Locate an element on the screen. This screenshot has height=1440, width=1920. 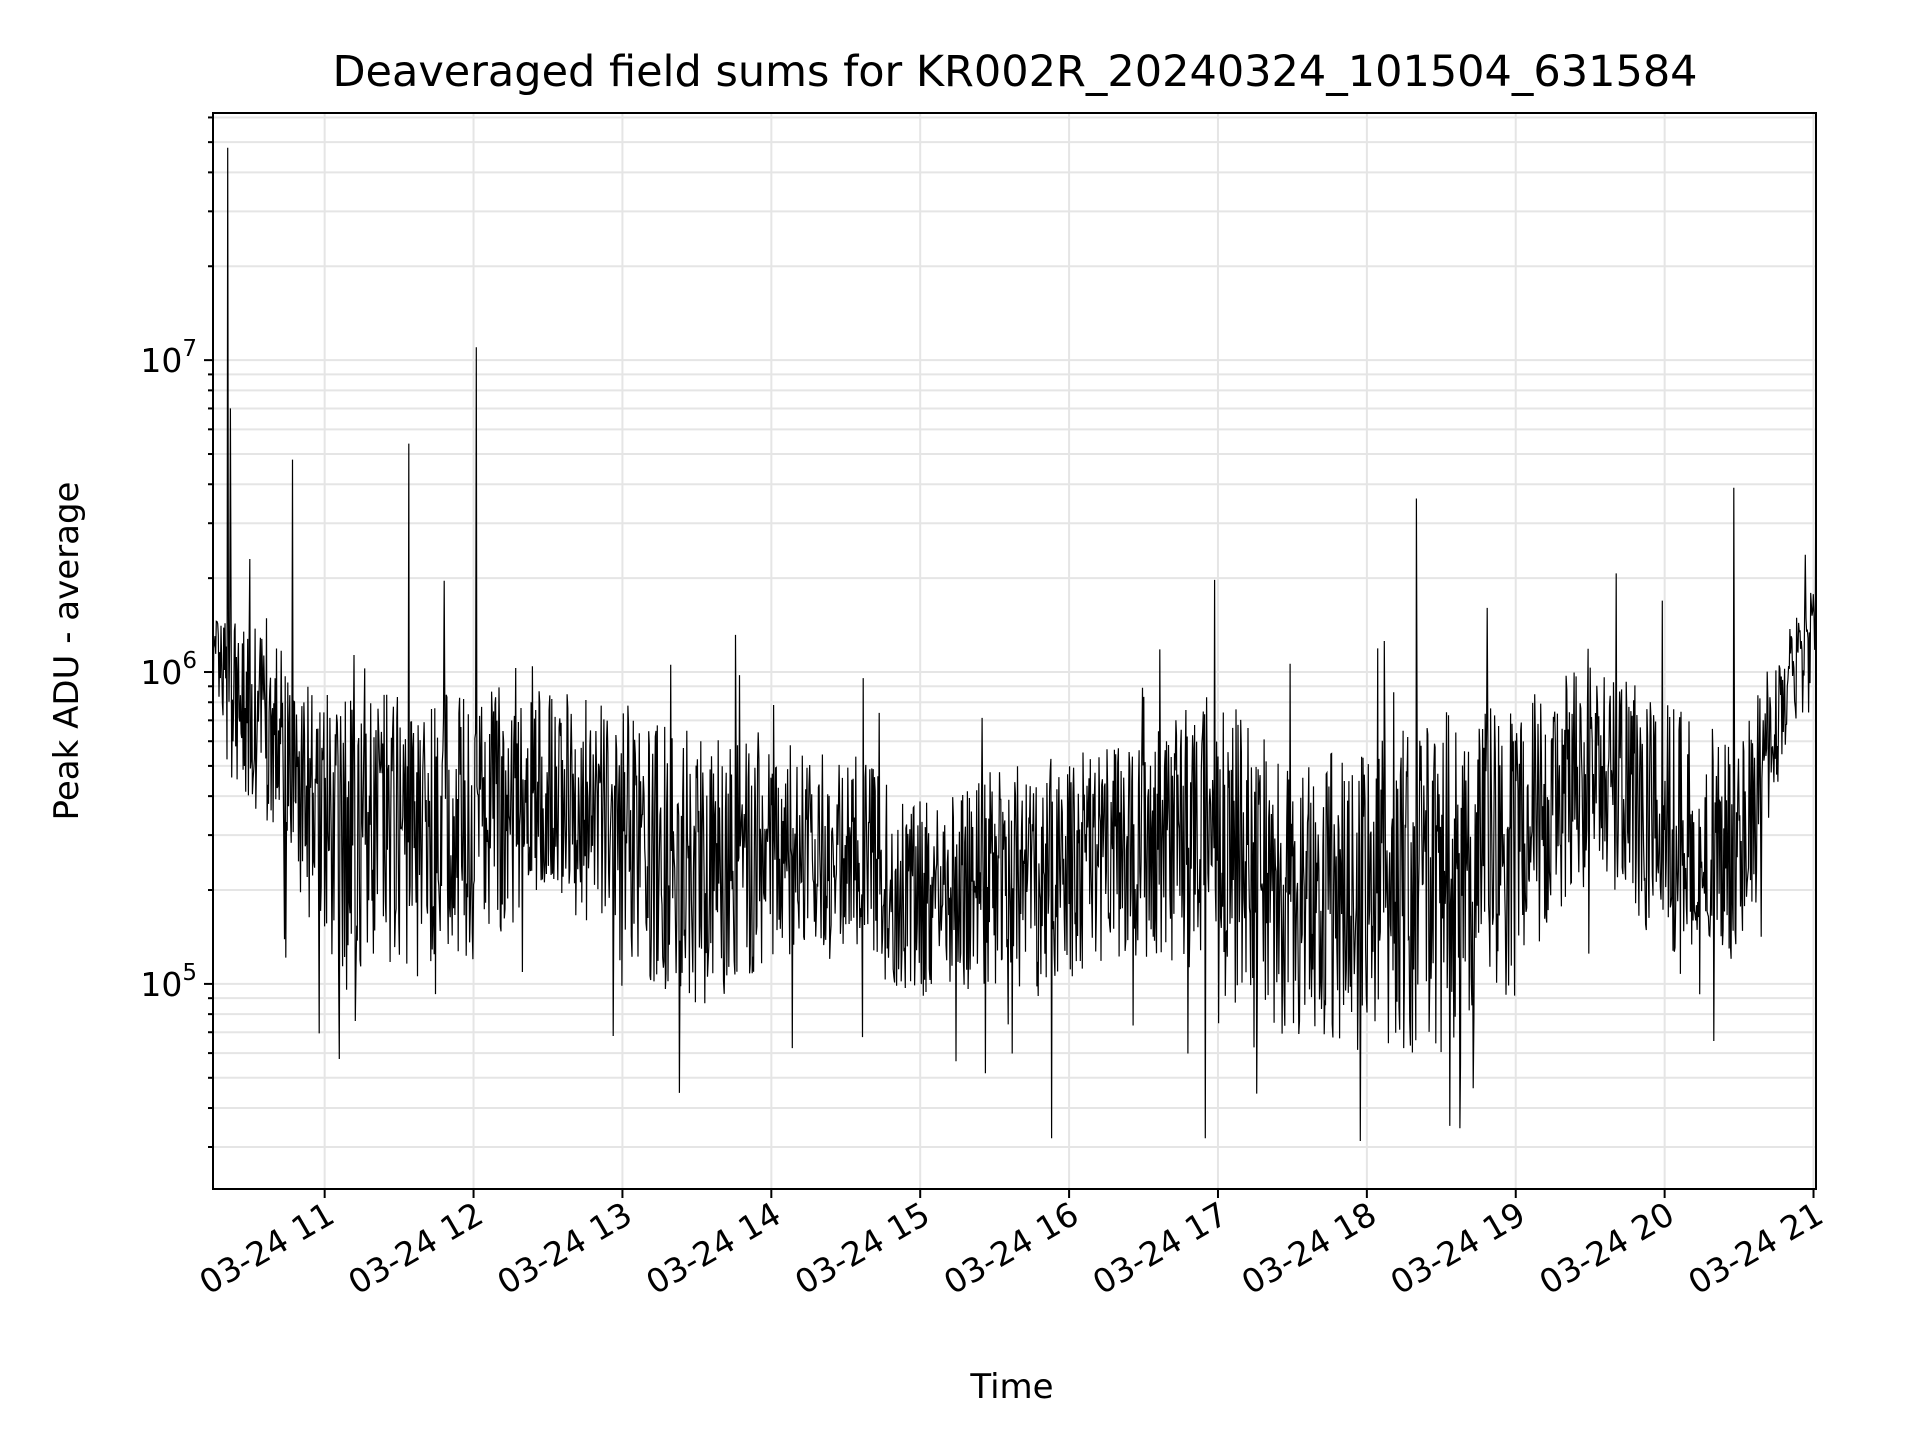
x-tick-label: 03-24 19 is located at coordinates (1458, 1248).